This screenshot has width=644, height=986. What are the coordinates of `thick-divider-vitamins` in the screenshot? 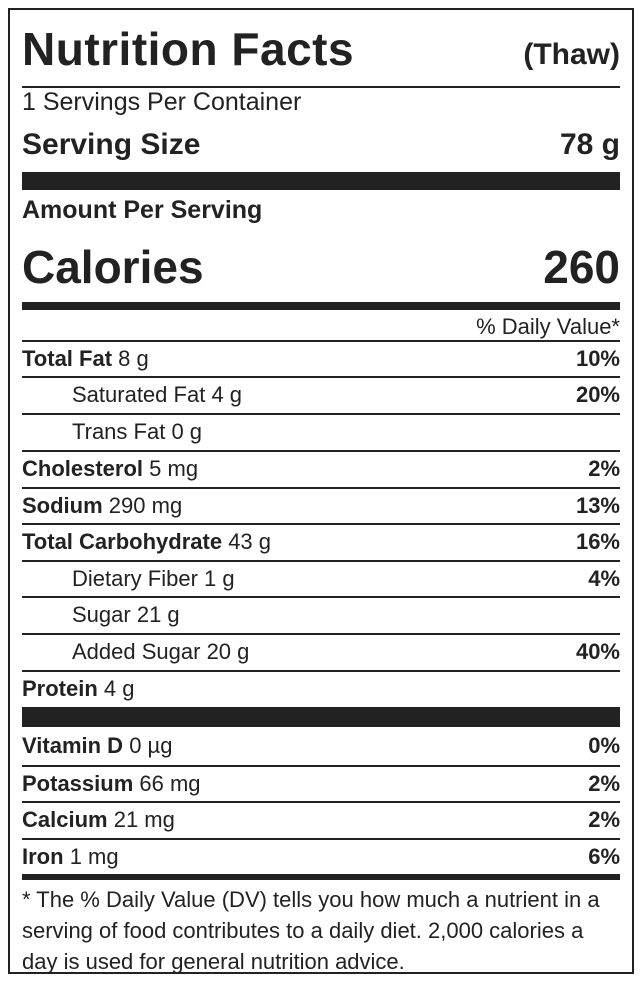 It's located at (321, 717).